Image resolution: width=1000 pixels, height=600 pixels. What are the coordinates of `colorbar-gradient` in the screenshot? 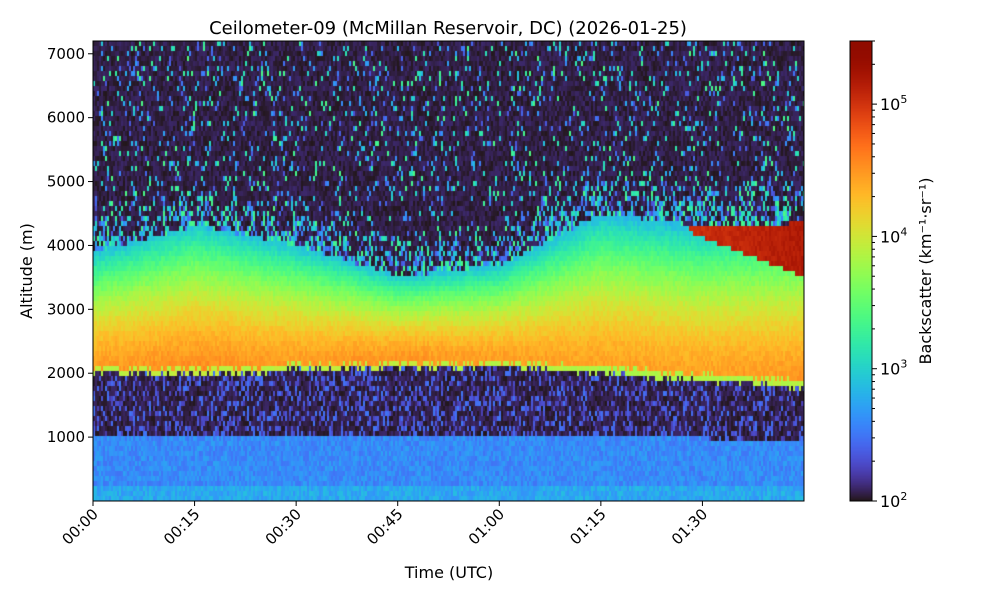 It's located at (861, 271).